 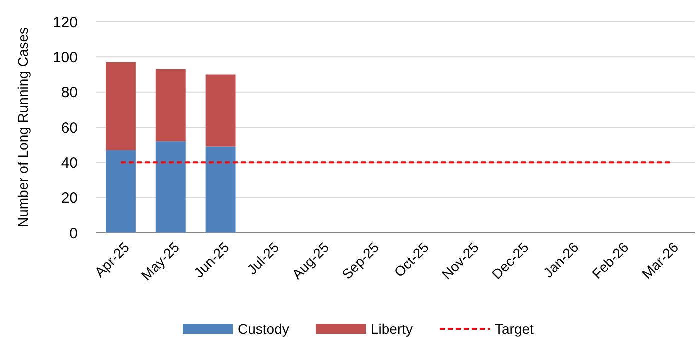 I want to click on legend-label: Liberty, so click(x=392, y=328).